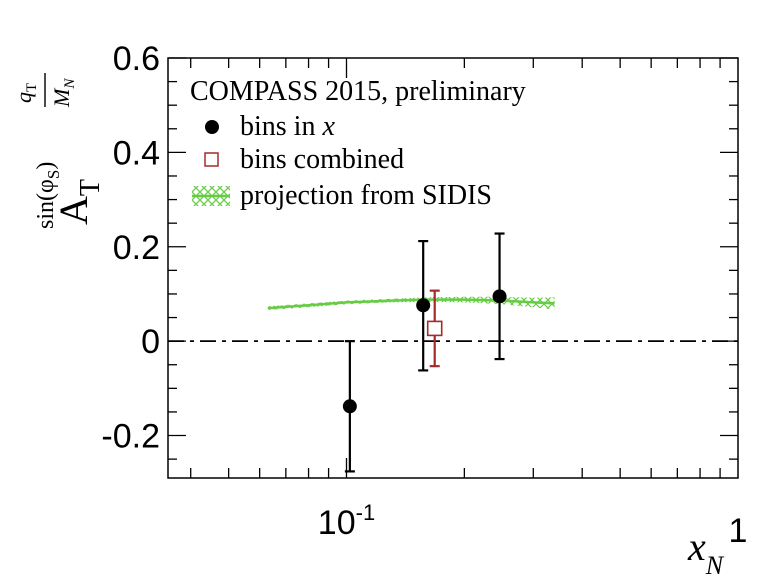 The height and width of the screenshot is (582, 774). Describe the element at coordinates (136, 153) in the screenshot. I see `y-tick-label-1: 0.4` at that location.